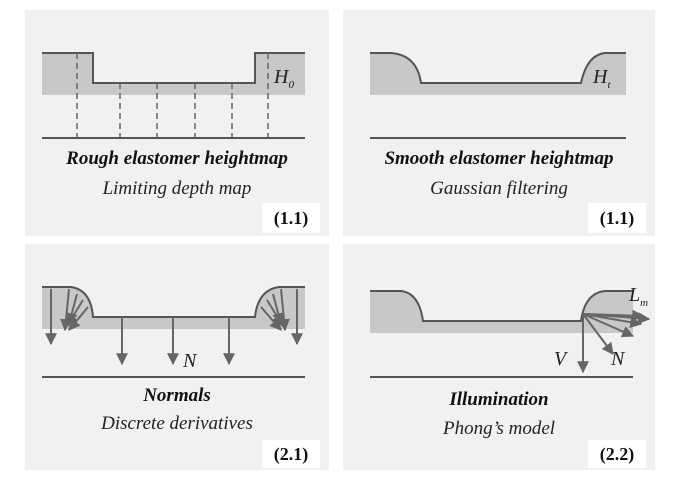 The image size is (693, 495). What do you see at coordinates (598, 334) in the screenshot?
I see `normal-vector` at bounding box center [598, 334].